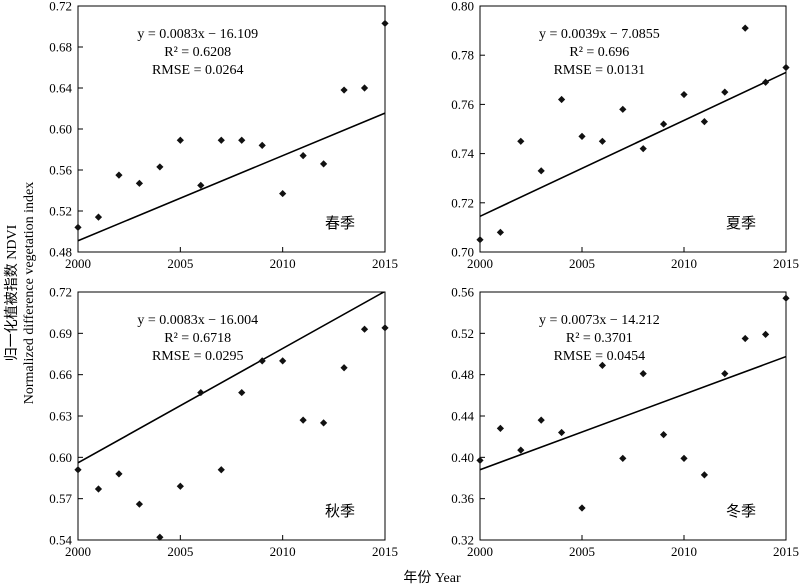 The image size is (800, 587). Describe the element at coordinates (462, 540) in the screenshot. I see `y-tick-label: 0.32` at that location.